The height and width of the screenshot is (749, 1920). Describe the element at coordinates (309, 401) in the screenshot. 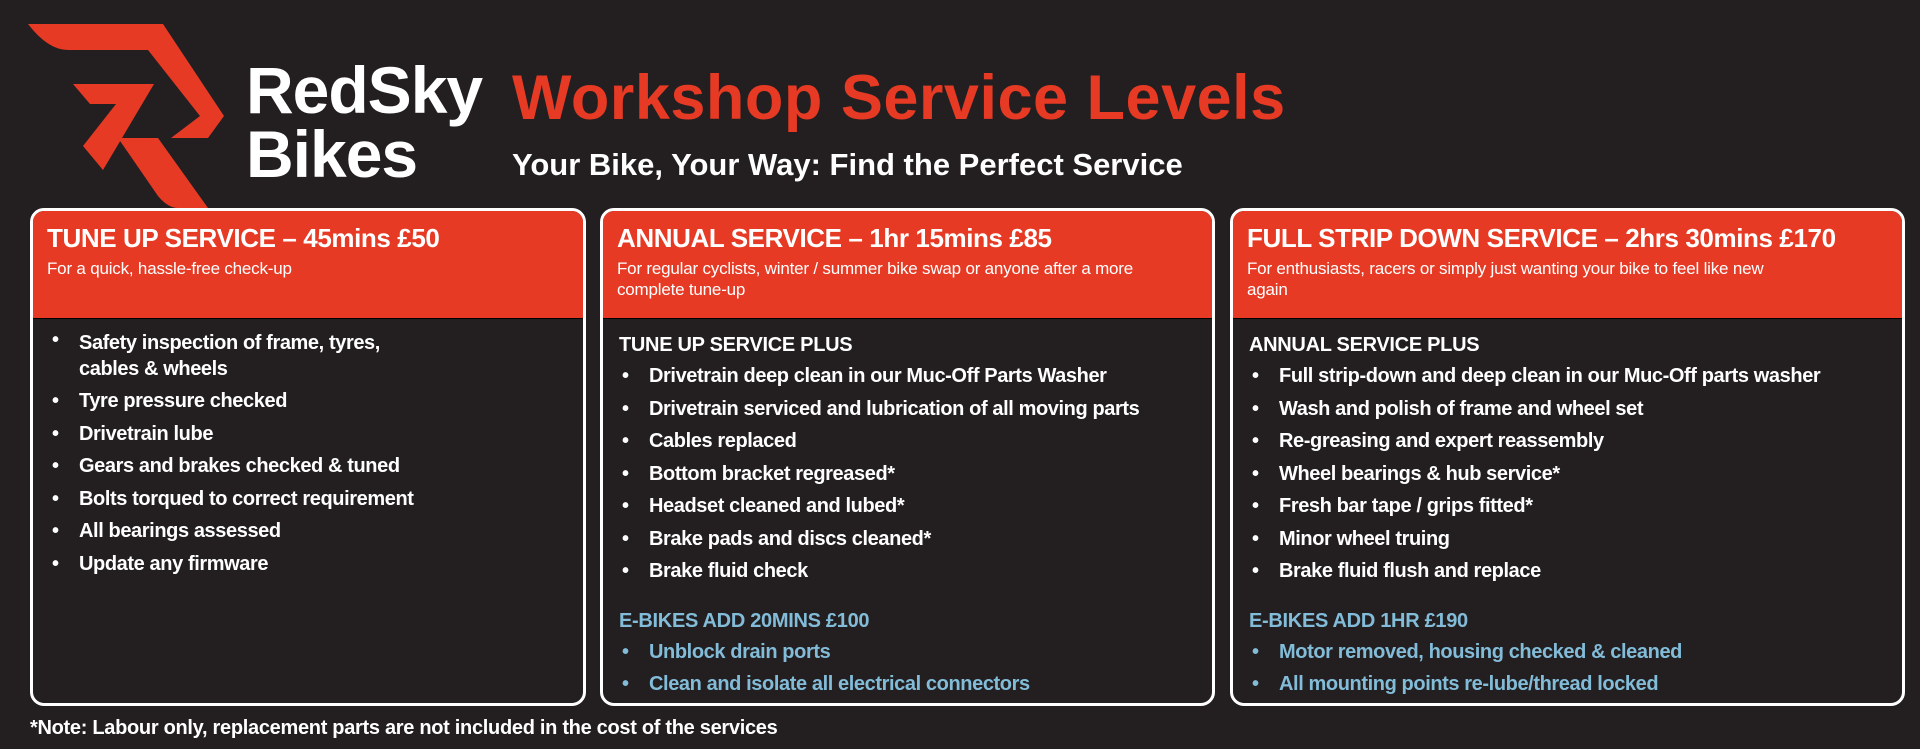

I see `list-item: Tyre pressure checked` at that location.